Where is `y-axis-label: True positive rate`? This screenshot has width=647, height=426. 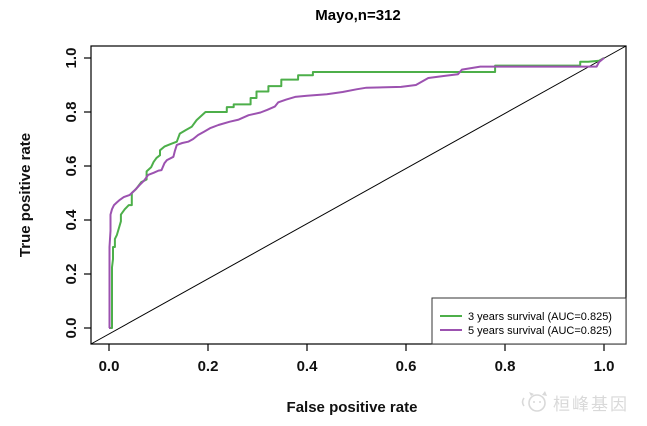 y-axis-label: True positive rate is located at coordinates (25, 195).